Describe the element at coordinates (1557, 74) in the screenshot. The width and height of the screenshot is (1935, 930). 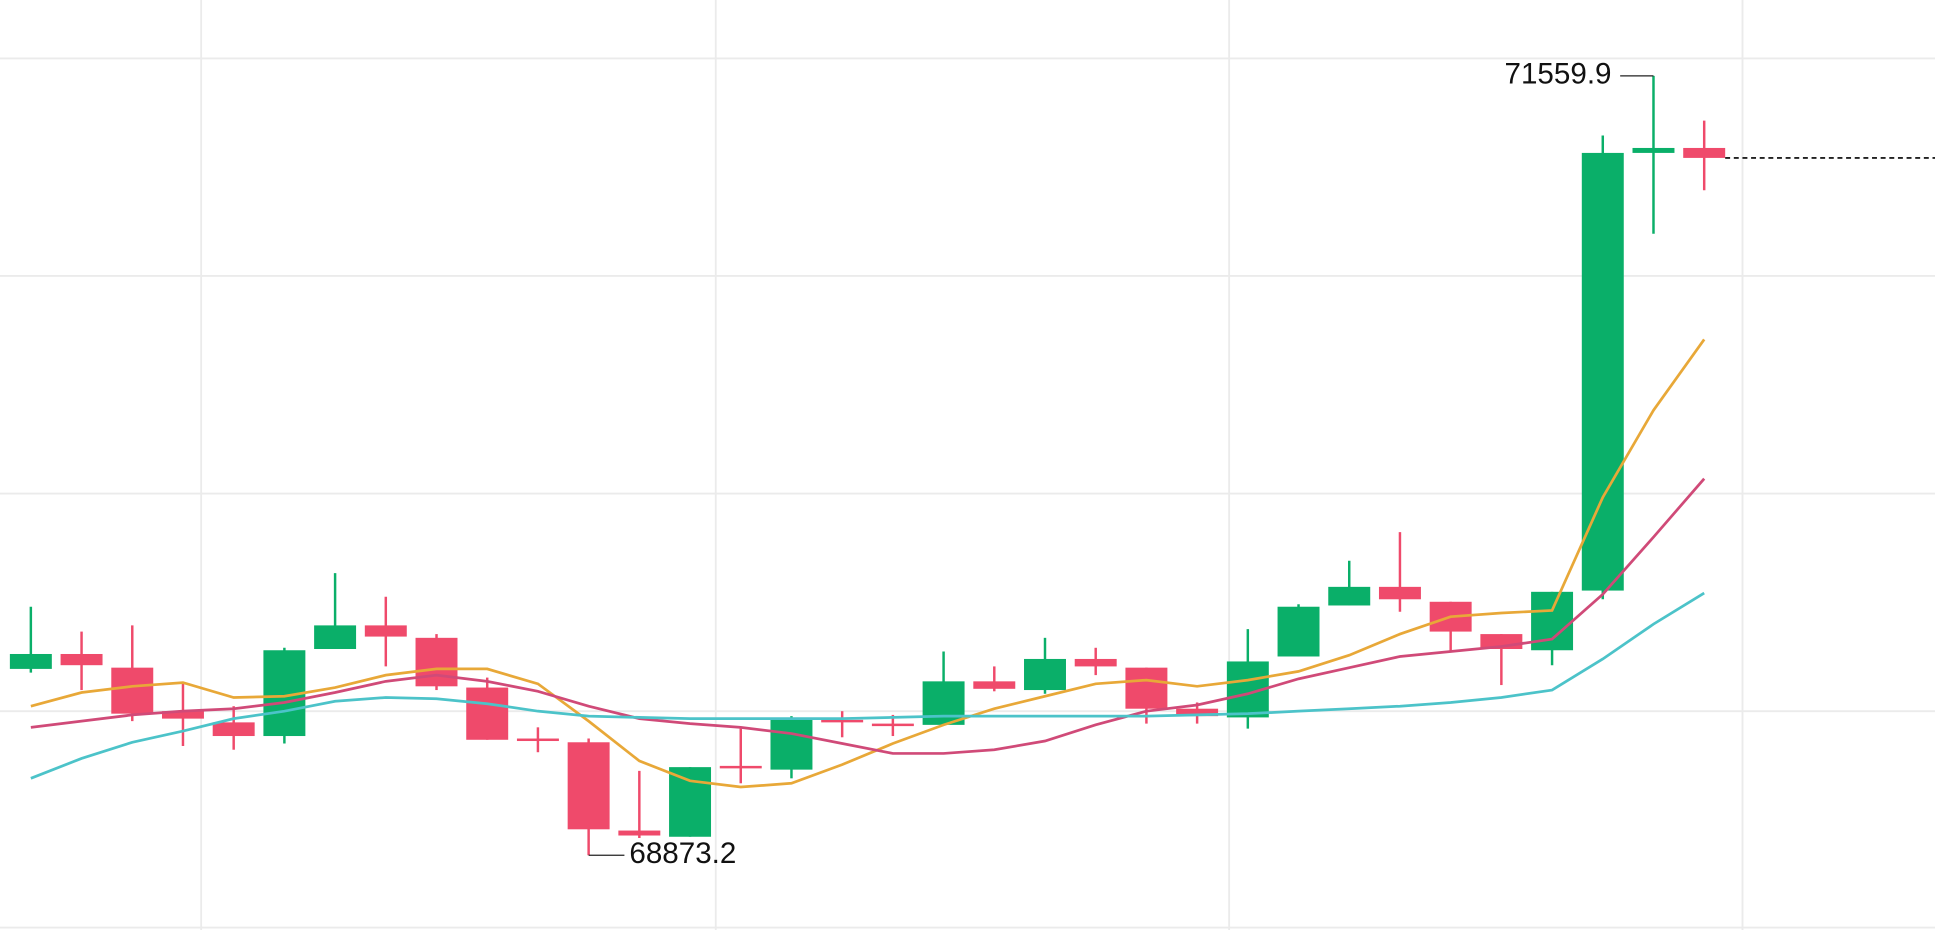
I see `high-label: 71559.9` at that location.